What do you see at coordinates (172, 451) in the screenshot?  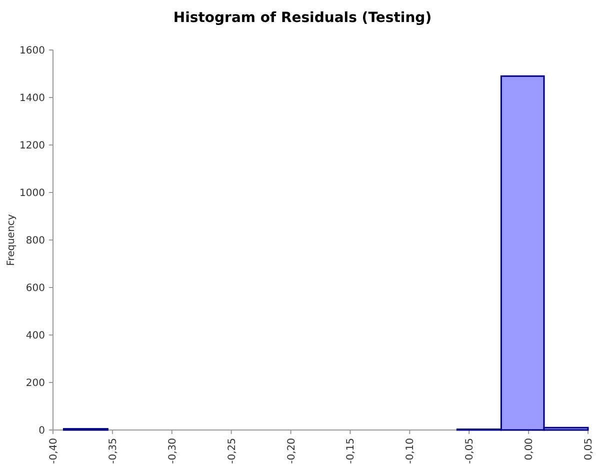 I see `x-tick-label: -0,30` at bounding box center [172, 451].